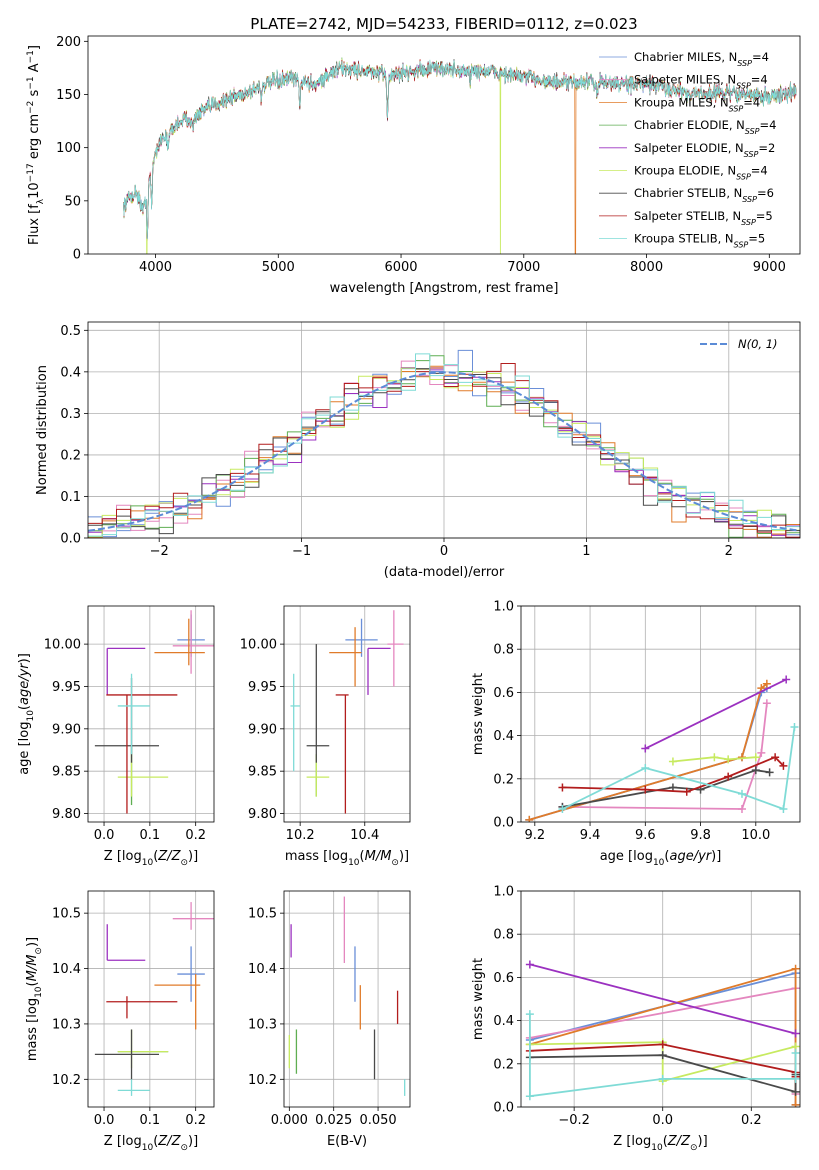  What do you see at coordinates (333, 1120) in the screenshot?
I see `x-tick-label: 0.025` at bounding box center [333, 1120].